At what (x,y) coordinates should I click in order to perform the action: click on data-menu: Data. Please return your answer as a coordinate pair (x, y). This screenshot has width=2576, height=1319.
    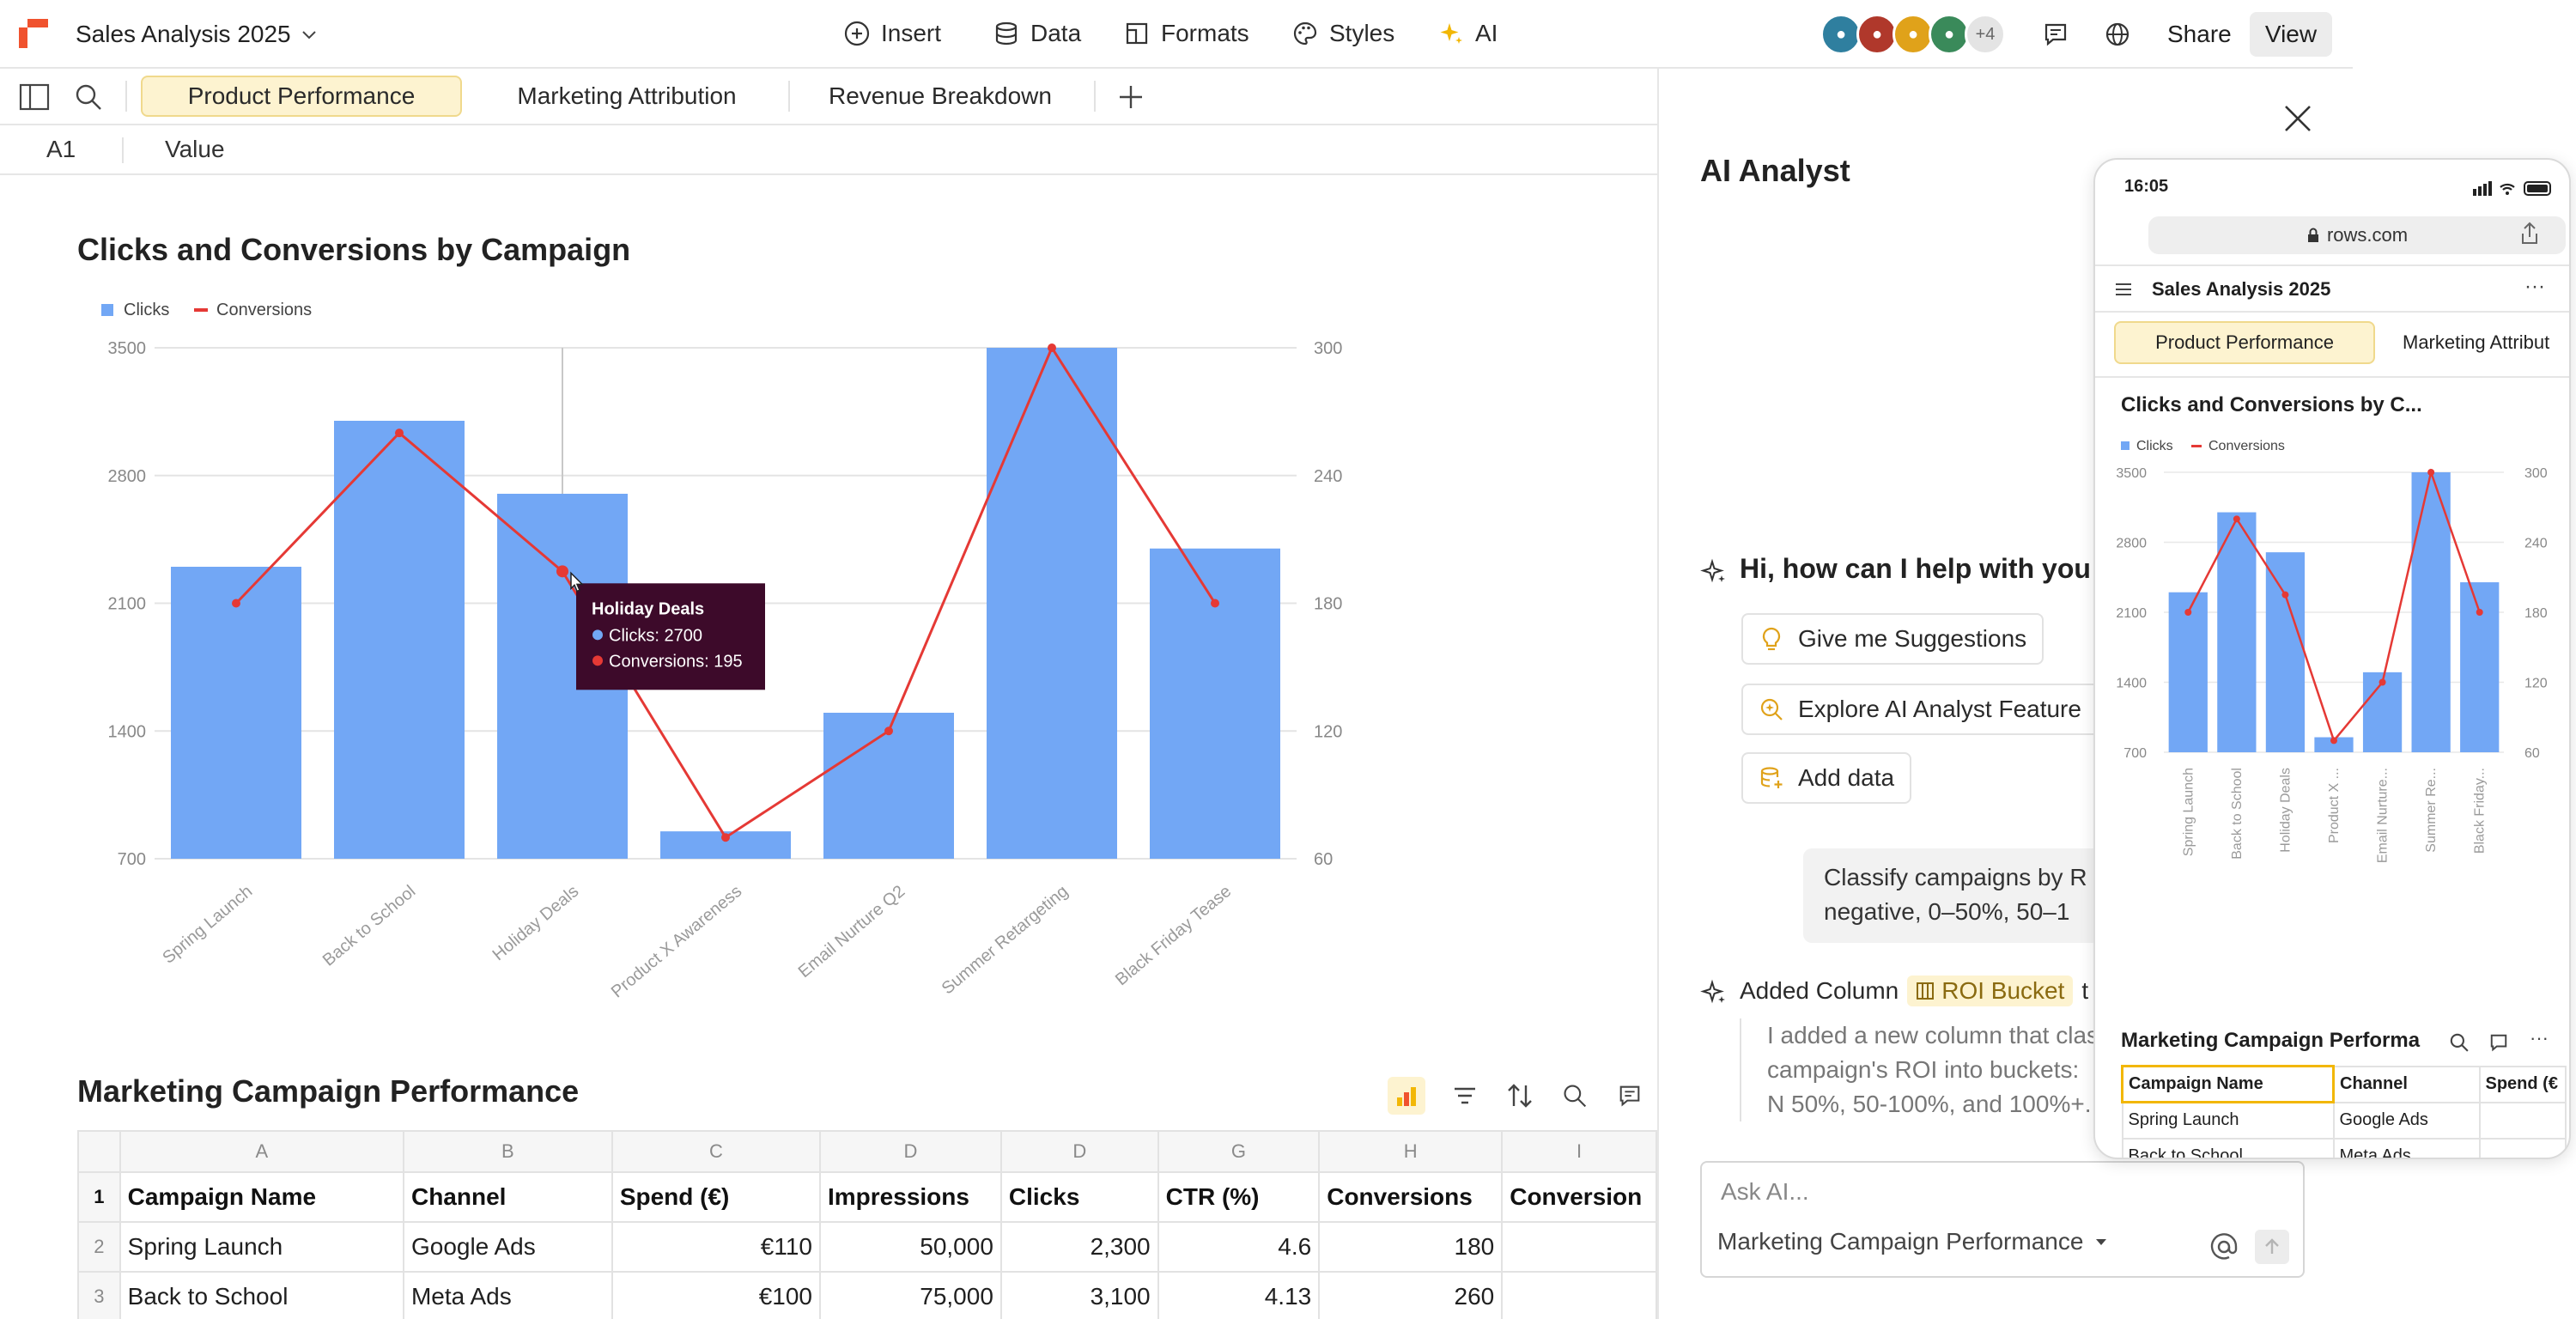
    Looking at the image, I should click on (1037, 33).